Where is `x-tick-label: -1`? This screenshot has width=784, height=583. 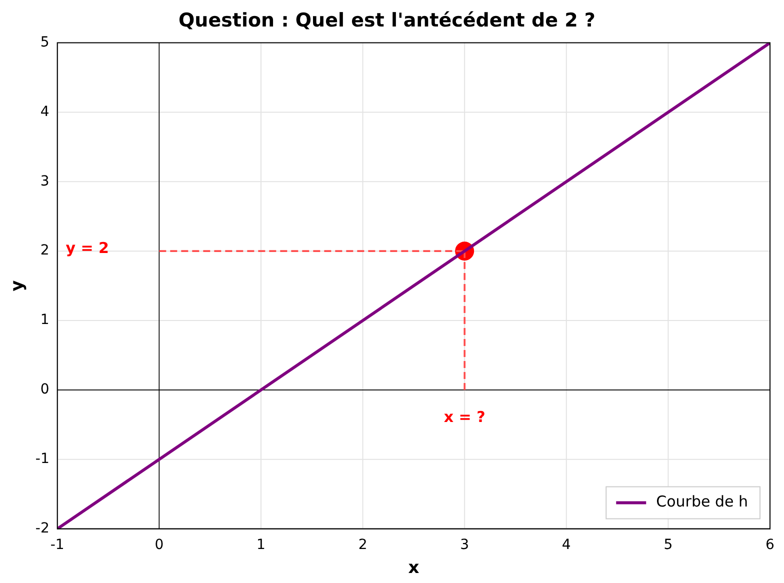 x-tick-label: -1 is located at coordinates (57, 544).